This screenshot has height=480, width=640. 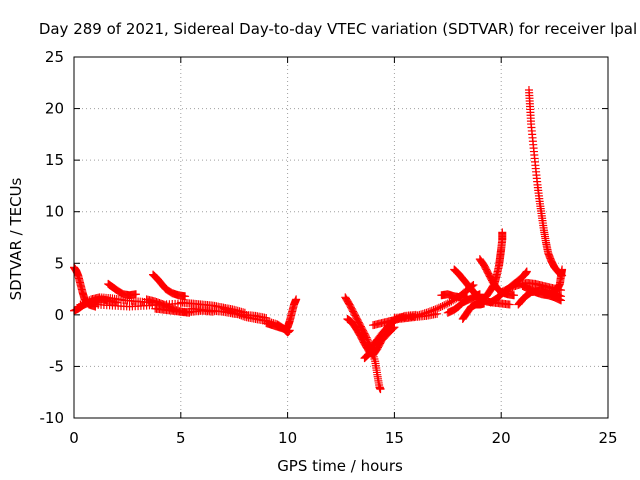 What do you see at coordinates (54, 57) in the screenshot?
I see `y-tick-label: 25` at bounding box center [54, 57].